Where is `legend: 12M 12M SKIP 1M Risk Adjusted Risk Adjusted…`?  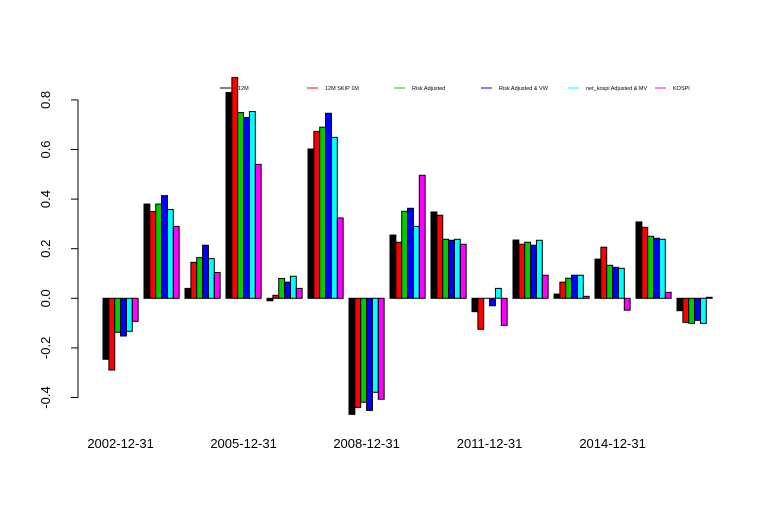
legend: 12M 12M SKIP 1M Risk Adjusted Risk Adjusted… is located at coordinates (455, 89).